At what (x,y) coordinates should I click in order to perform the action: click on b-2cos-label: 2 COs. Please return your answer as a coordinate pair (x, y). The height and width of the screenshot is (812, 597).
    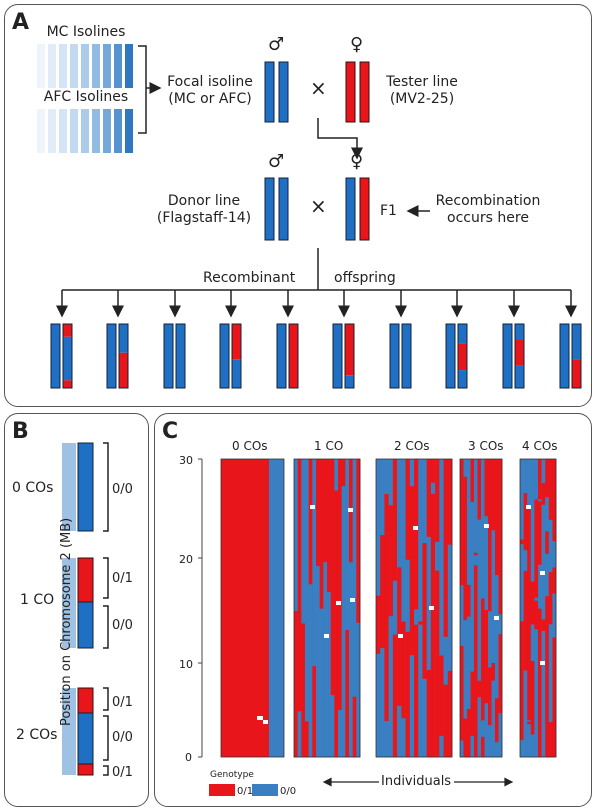
    Looking at the image, I should click on (37, 735).